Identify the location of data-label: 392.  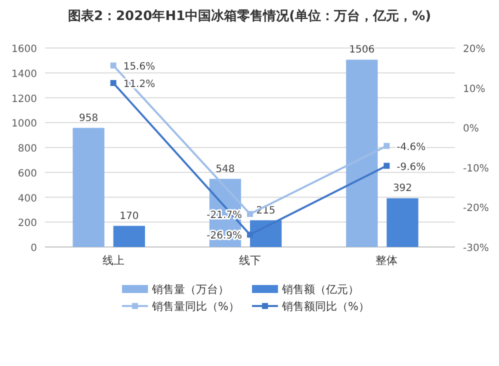
(402, 188).